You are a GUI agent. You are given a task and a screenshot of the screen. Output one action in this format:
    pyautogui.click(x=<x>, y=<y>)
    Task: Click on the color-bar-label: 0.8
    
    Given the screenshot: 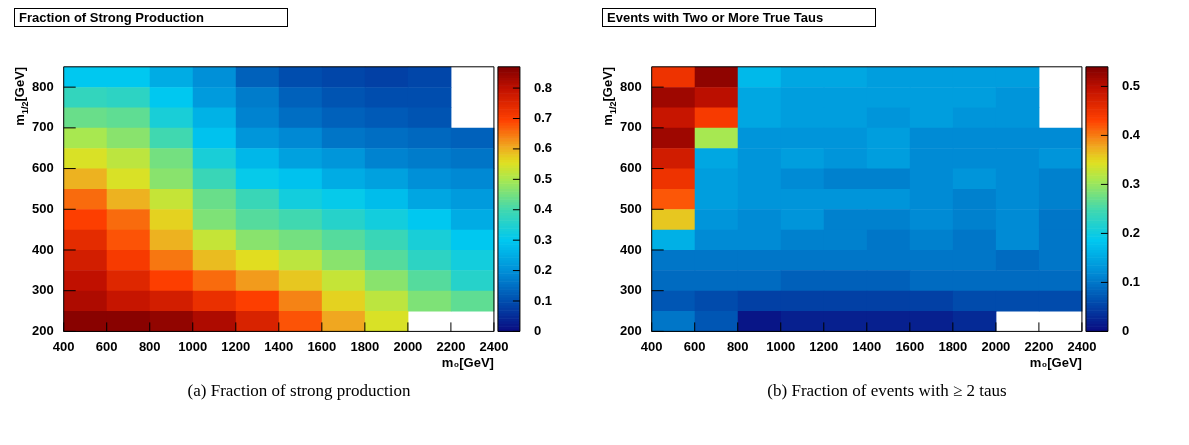 What is the action you would take?
    pyautogui.click(x=543, y=87)
    